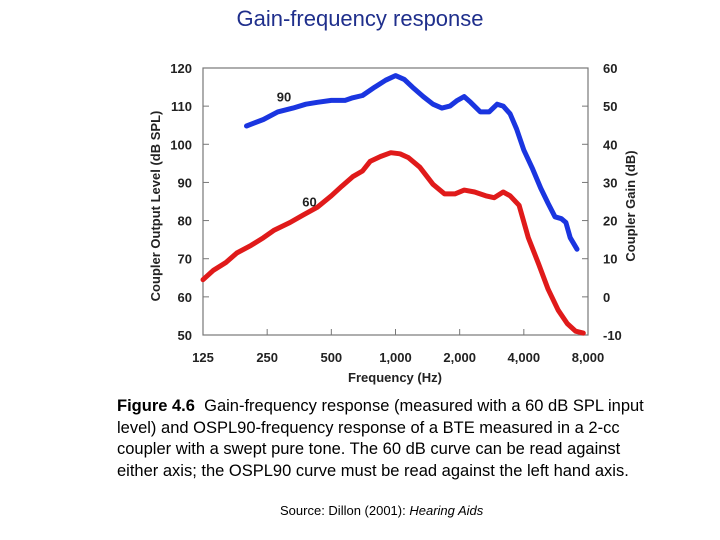 Image resolution: width=720 pixels, height=540 pixels. Describe the element at coordinates (524, 357) in the screenshot. I see `x-tick-label: 4,000` at that location.